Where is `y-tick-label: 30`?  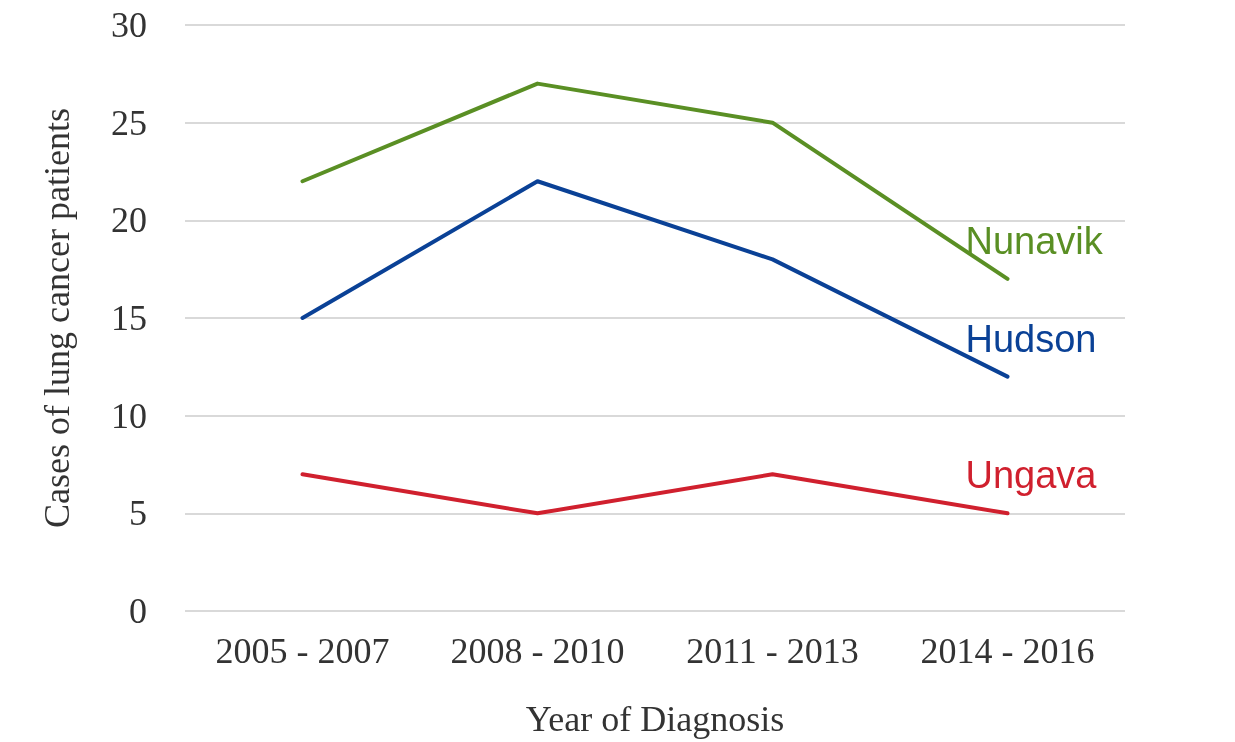 y-tick-label: 30 is located at coordinates (129, 25).